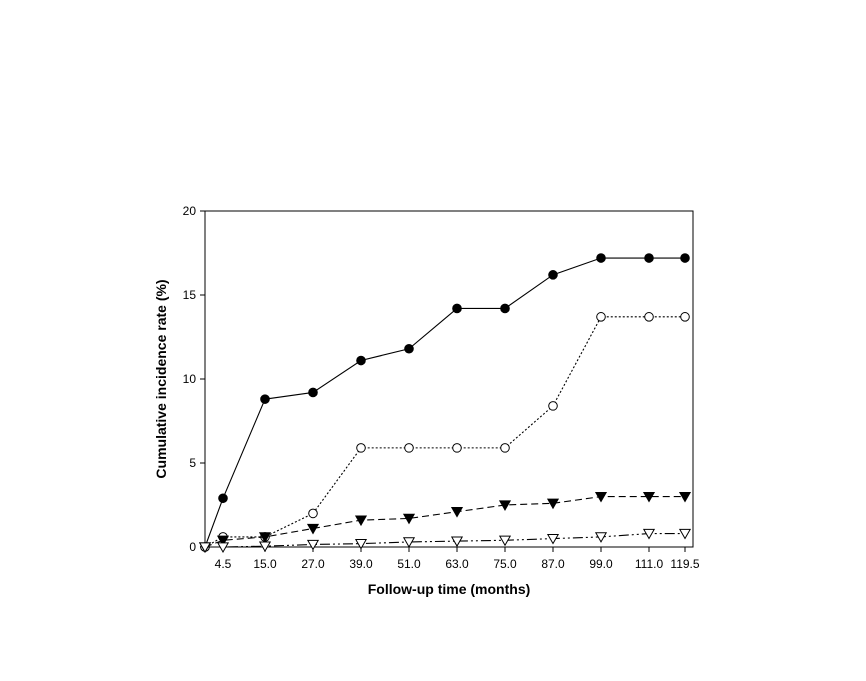 This screenshot has width=866, height=681. Describe the element at coordinates (223, 564) in the screenshot. I see `x-tick-label: 4.5` at that location.